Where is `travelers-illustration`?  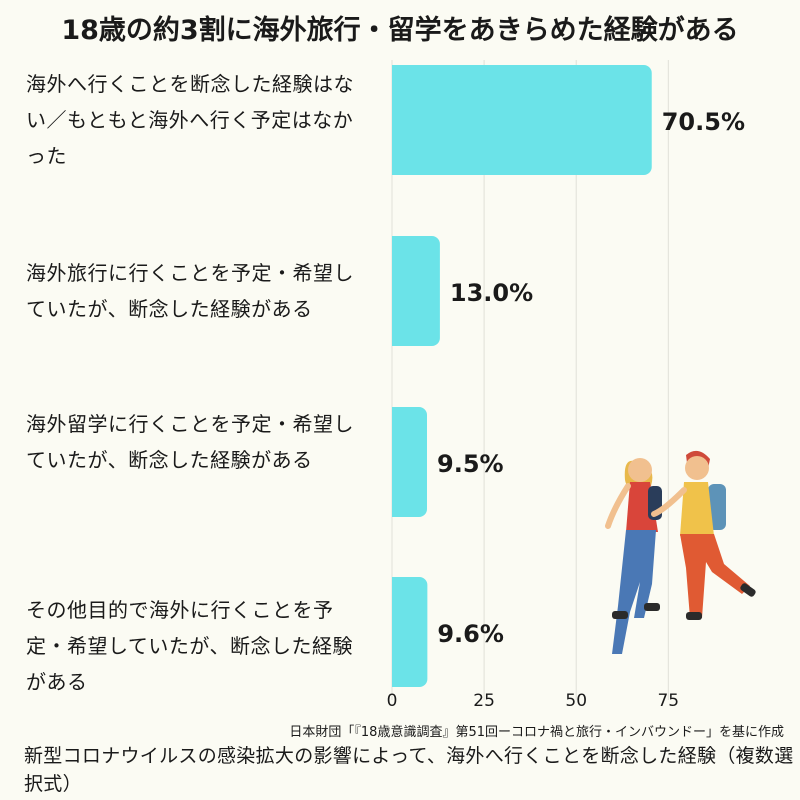
travelers-illustration is located at coordinates (680, 552).